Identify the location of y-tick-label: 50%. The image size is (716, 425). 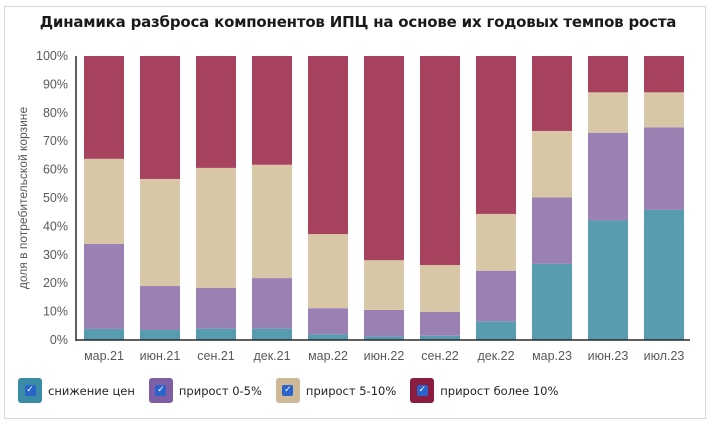
(55, 198).